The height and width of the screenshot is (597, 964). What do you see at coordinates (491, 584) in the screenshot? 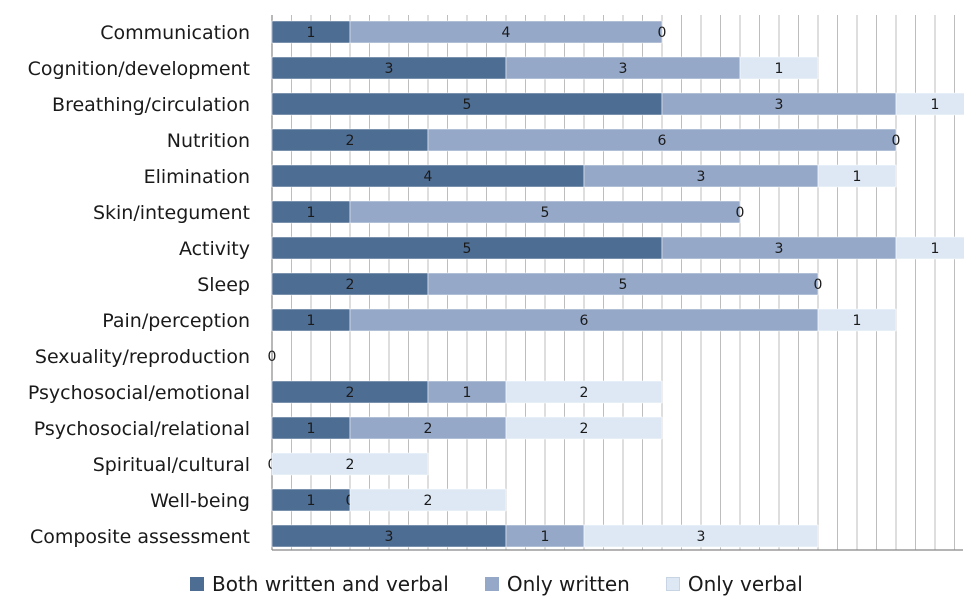
I see `legend-swatch-written` at bounding box center [491, 584].